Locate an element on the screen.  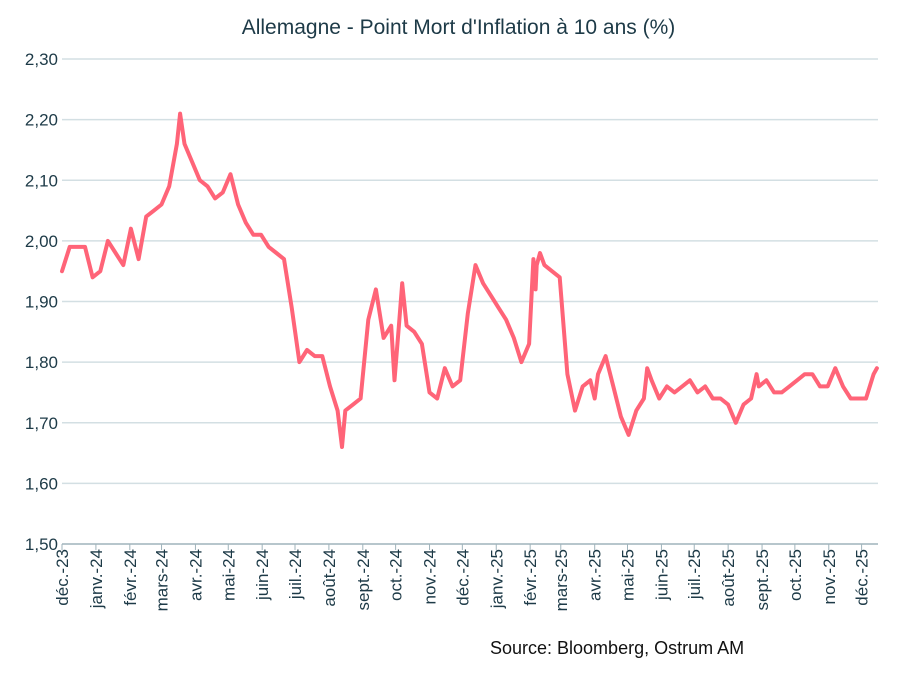
x-tick-label: févr.-24 is located at coordinates (130, 577).